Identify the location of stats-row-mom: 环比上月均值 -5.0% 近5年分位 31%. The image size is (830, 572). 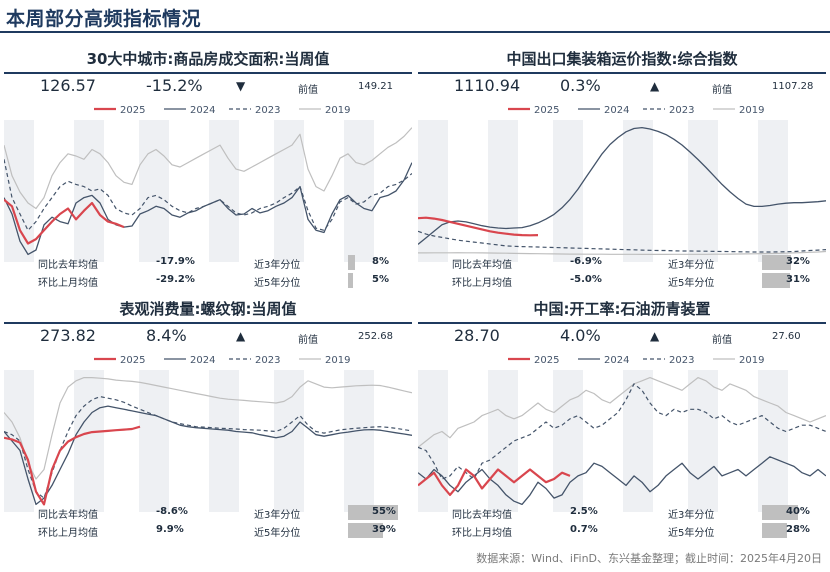
(622, 280).